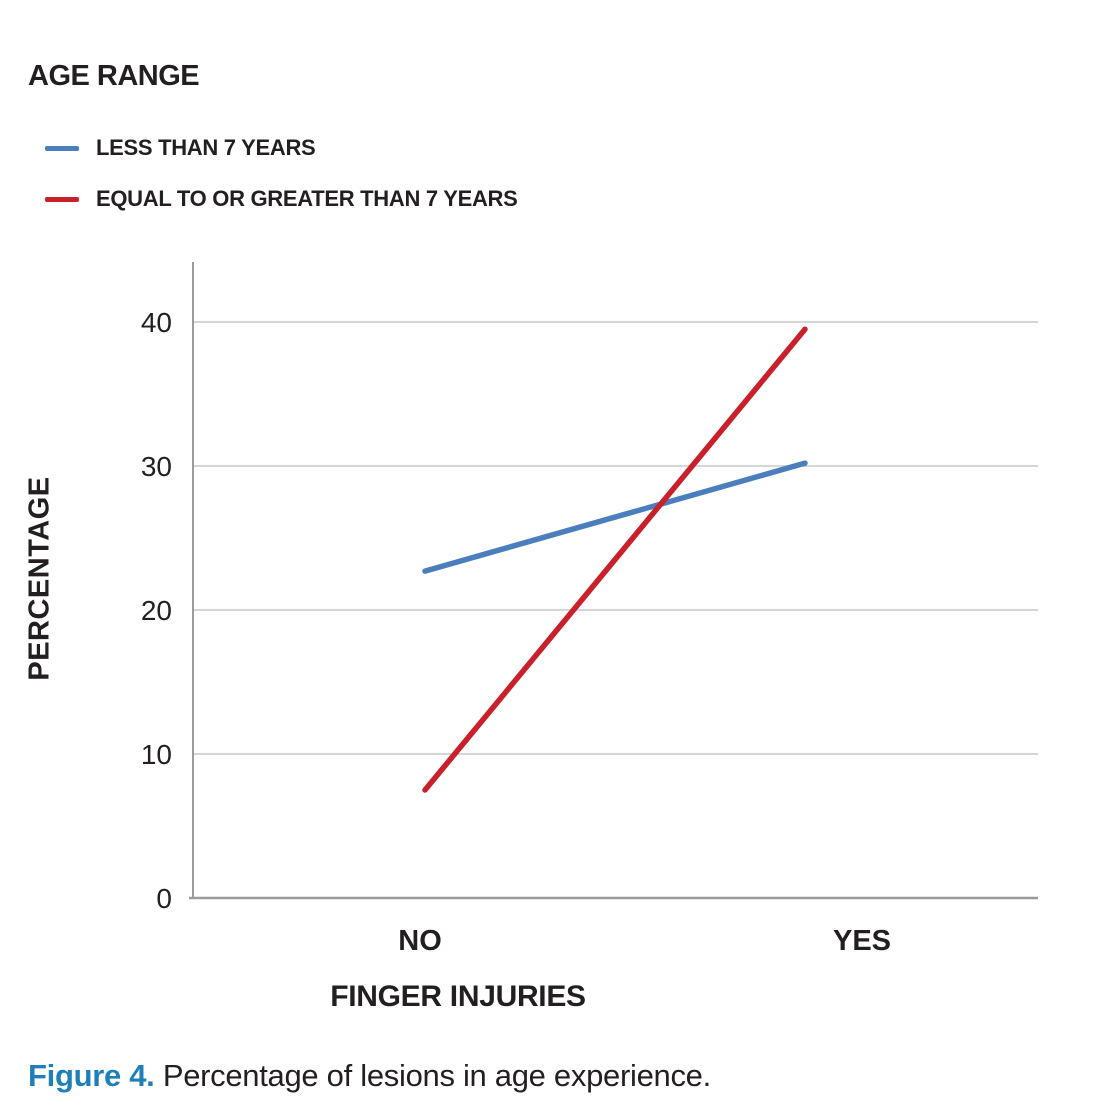  What do you see at coordinates (307, 198) in the screenshot?
I see `legend-item-label: EQUAL TO OR GREATER THAN 7 YEARS` at bounding box center [307, 198].